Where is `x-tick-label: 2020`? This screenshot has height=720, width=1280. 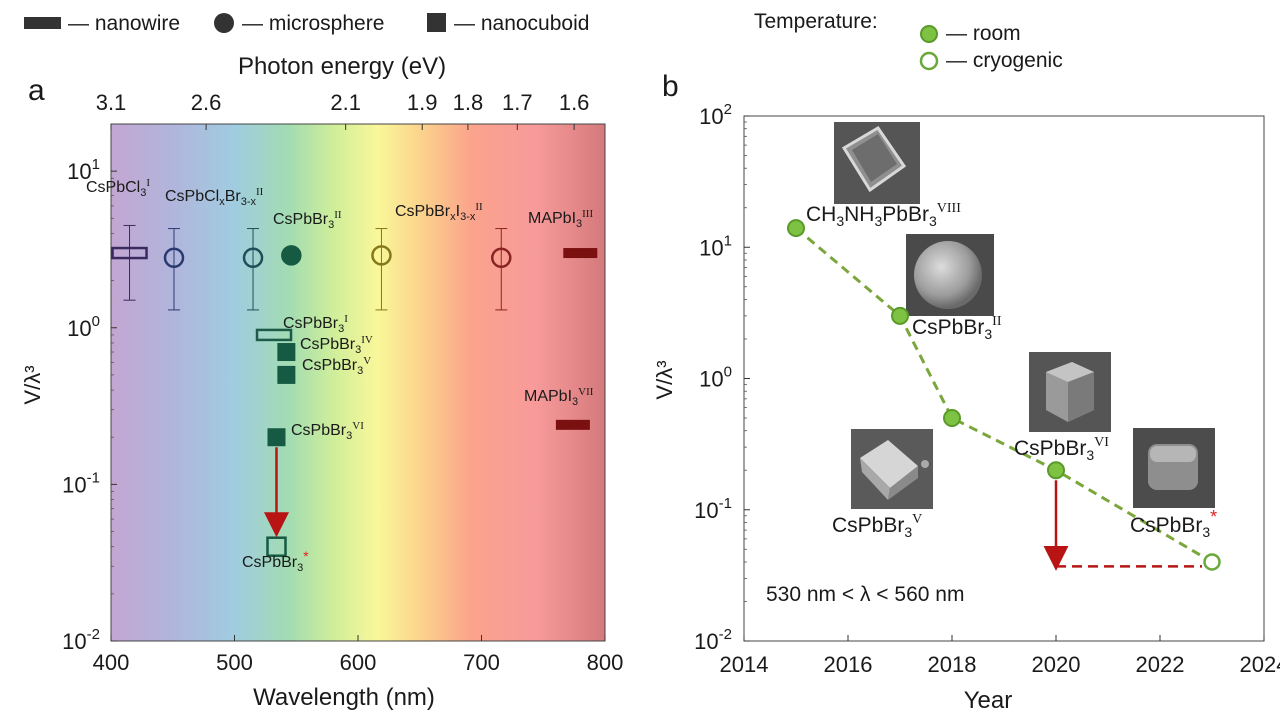
x-tick-label: 2020 is located at coordinates (1056, 664).